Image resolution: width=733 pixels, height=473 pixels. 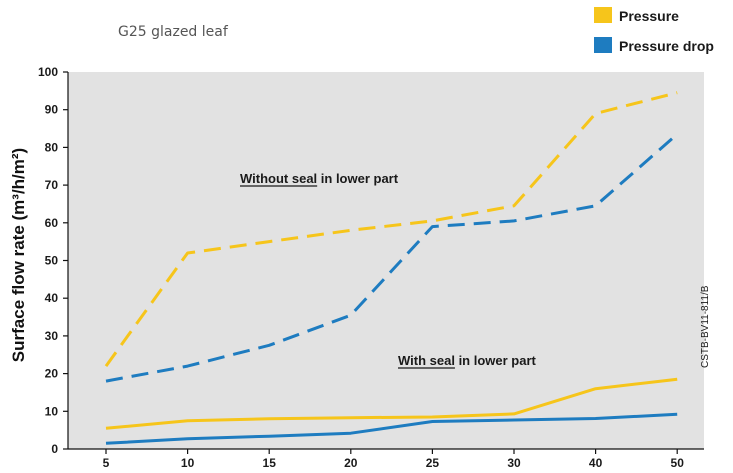 What do you see at coordinates (514, 463) in the screenshot?
I see `x-tick-label: 30` at bounding box center [514, 463].